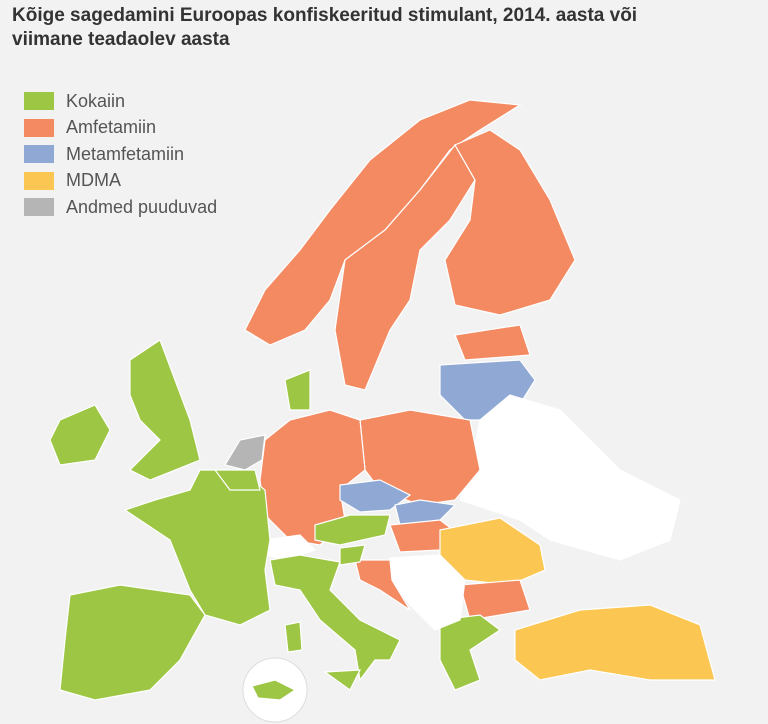 This screenshot has width=768, height=724. I want to click on sardinia, so click(293, 637).